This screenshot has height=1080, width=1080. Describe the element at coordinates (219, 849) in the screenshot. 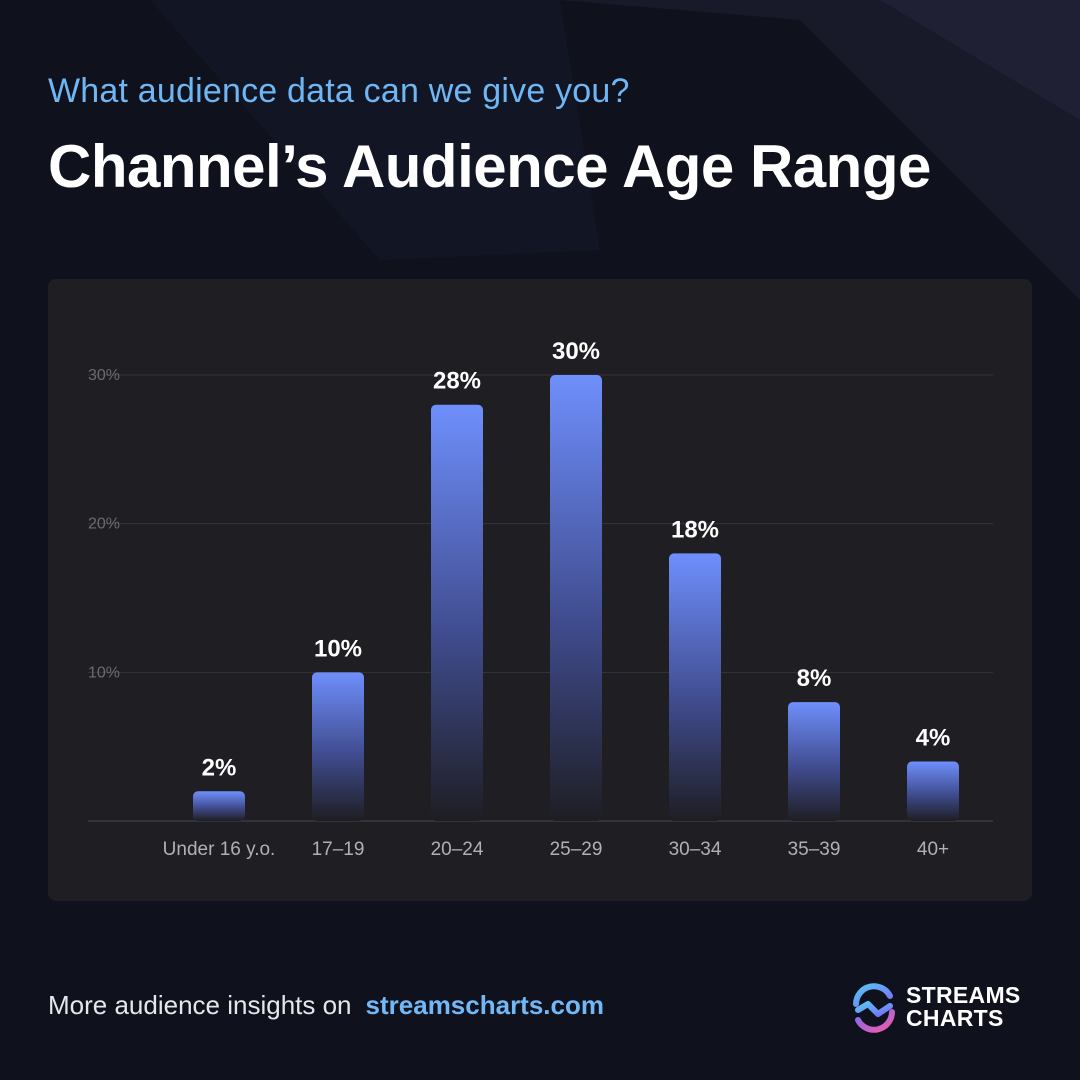

I see `x-tick-label: Under 16 y.o.` at that location.